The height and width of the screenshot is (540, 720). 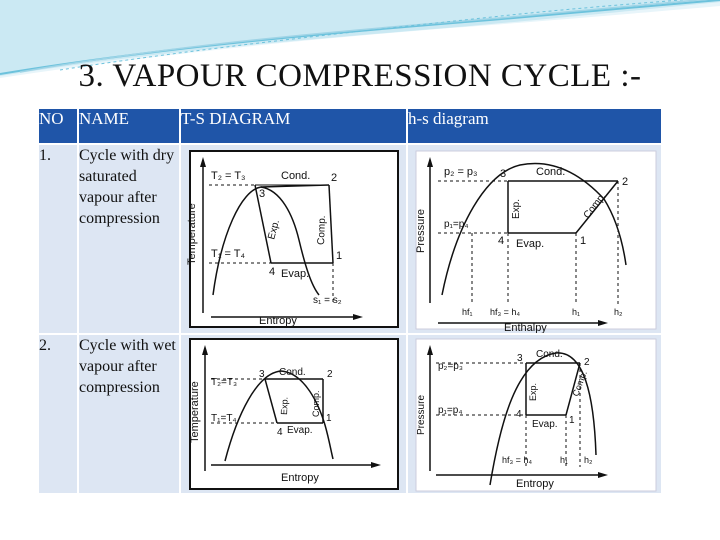 What do you see at coordinates (360, 76) in the screenshot?
I see `slide-title: 3. VAPOUR COMPRESSION CYCLE :-` at bounding box center [360, 76].